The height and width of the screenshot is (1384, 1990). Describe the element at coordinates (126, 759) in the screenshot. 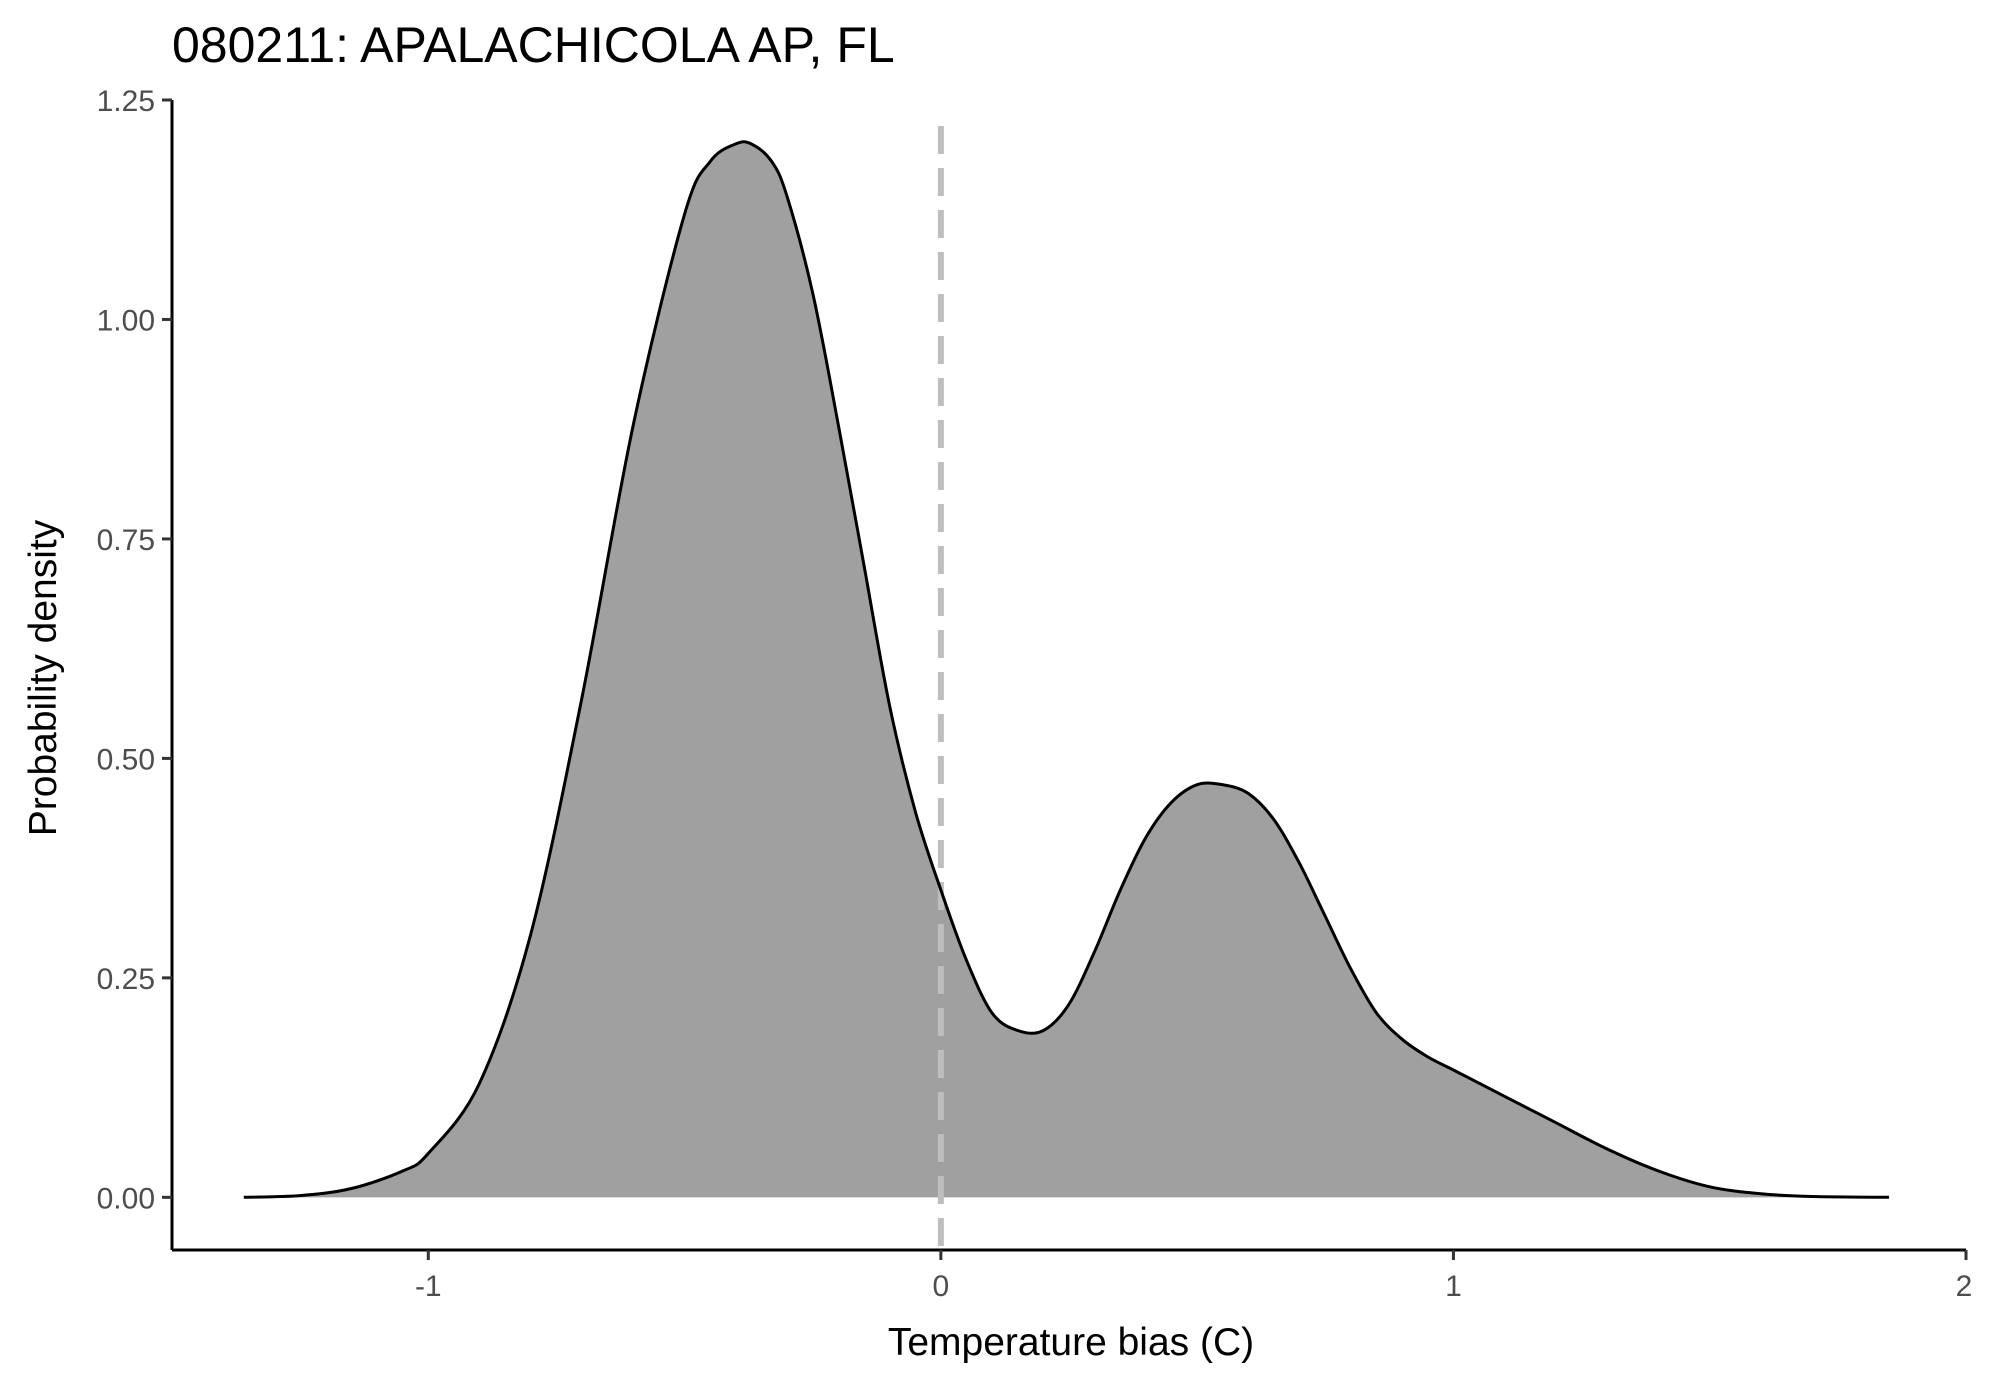

I see `y-tick-label: 0.50` at that location.